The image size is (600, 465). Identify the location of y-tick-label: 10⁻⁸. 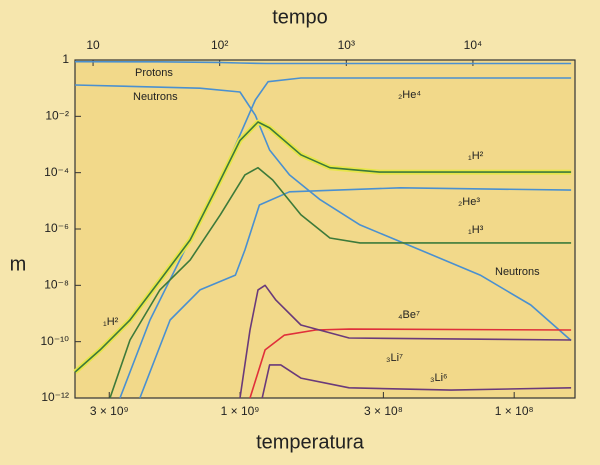
(56, 285).